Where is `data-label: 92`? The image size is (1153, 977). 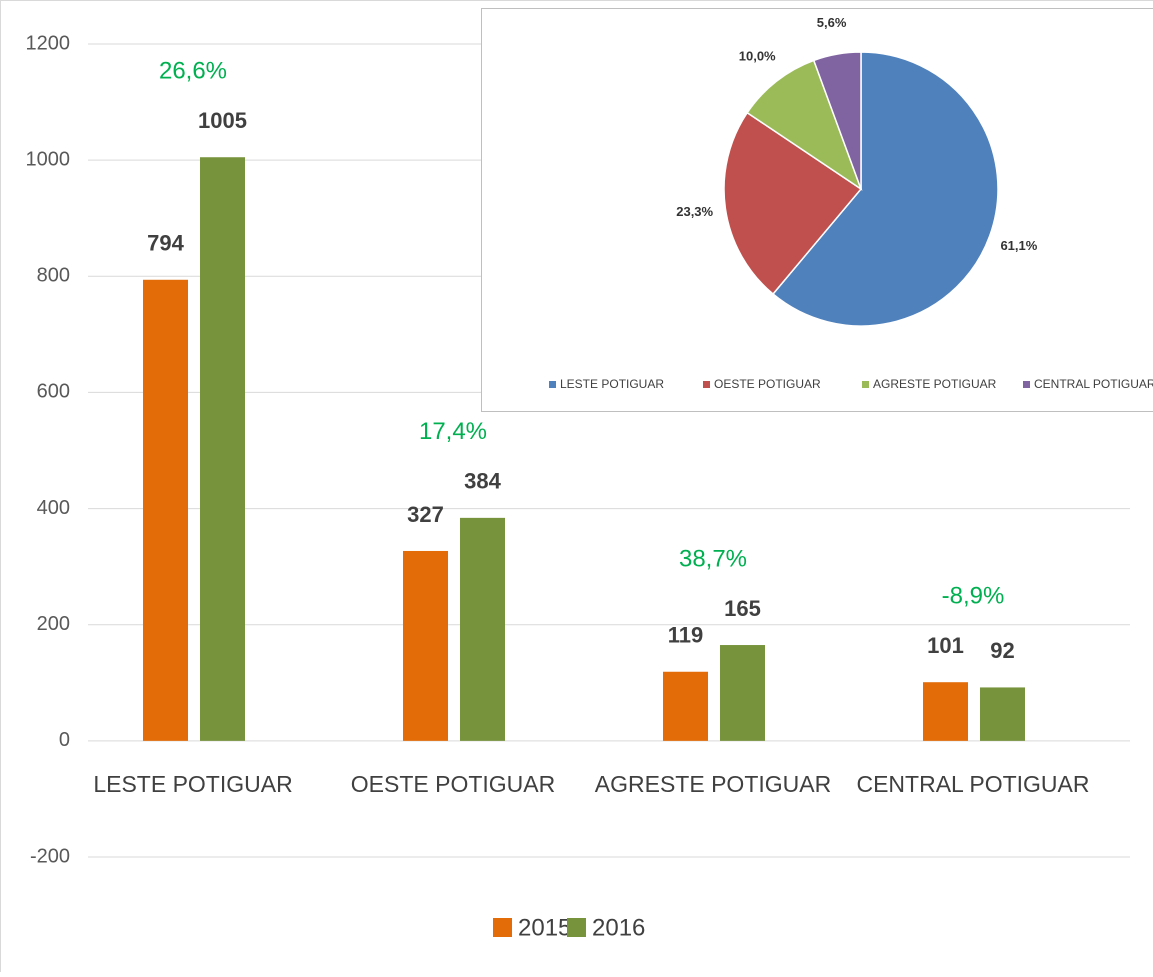 data-label: 92 is located at coordinates (1002, 650).